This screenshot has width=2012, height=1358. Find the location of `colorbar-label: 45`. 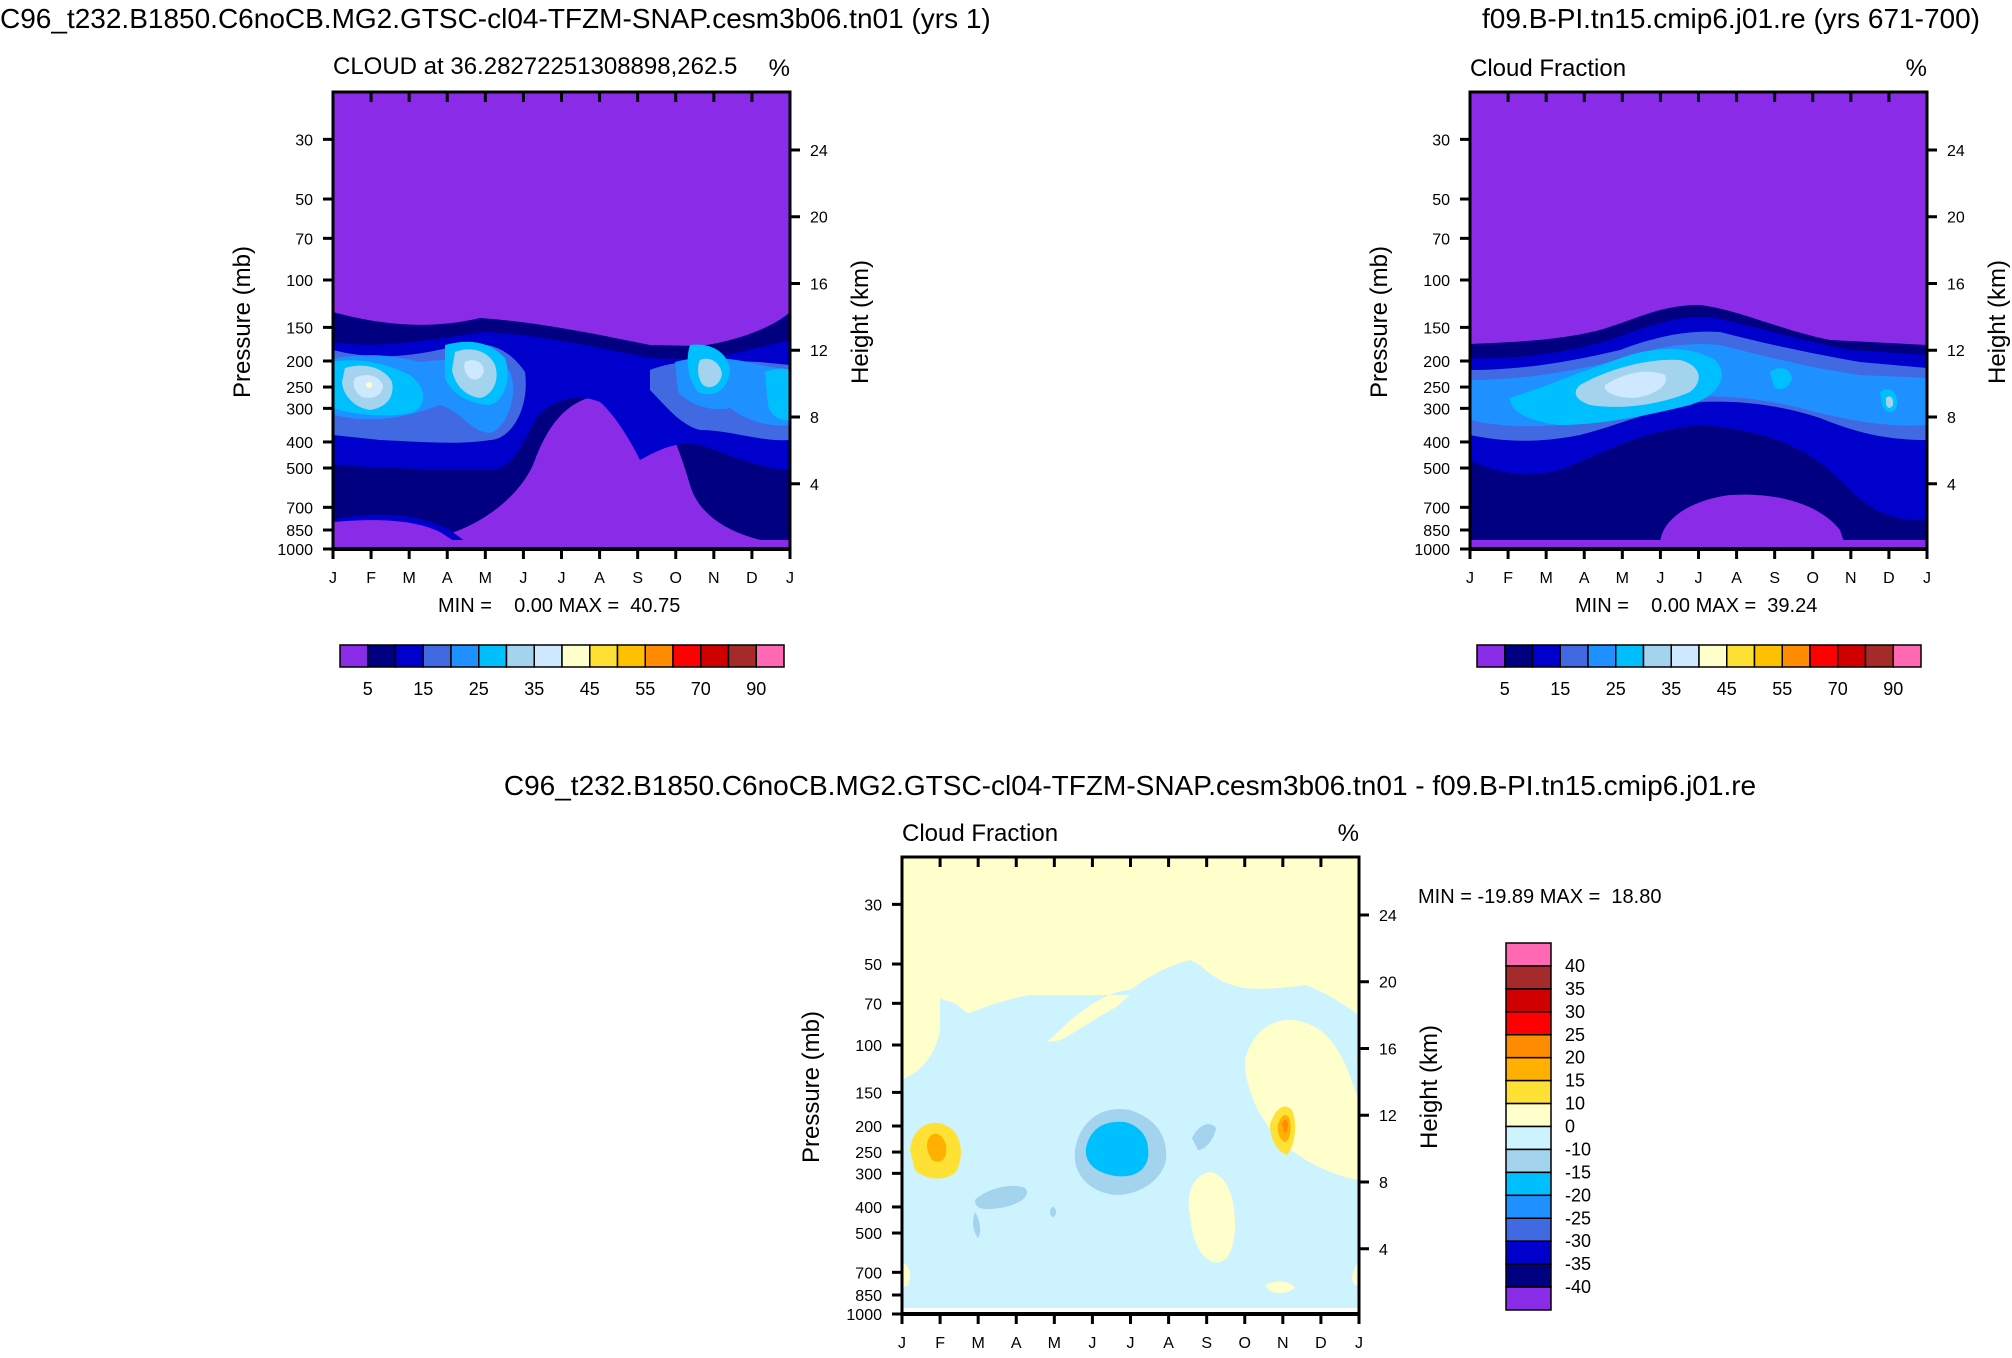

colorbar-label: 45 is located at coordinates (1727, 689).